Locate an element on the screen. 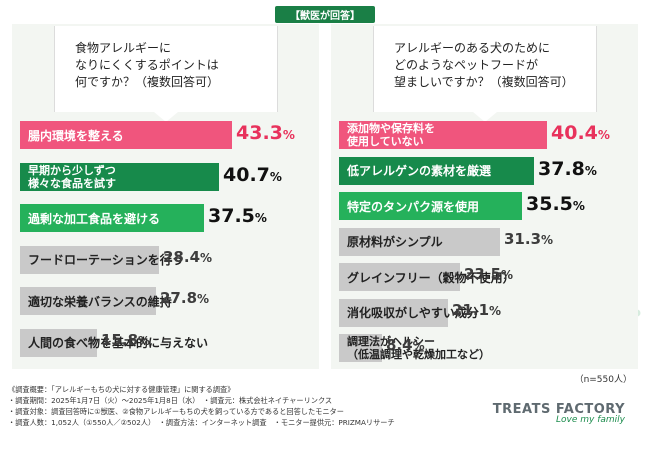 This screenshot has height=450, width=650. bar-label: 原材料がシンプル is located at coordinates (395, 242).